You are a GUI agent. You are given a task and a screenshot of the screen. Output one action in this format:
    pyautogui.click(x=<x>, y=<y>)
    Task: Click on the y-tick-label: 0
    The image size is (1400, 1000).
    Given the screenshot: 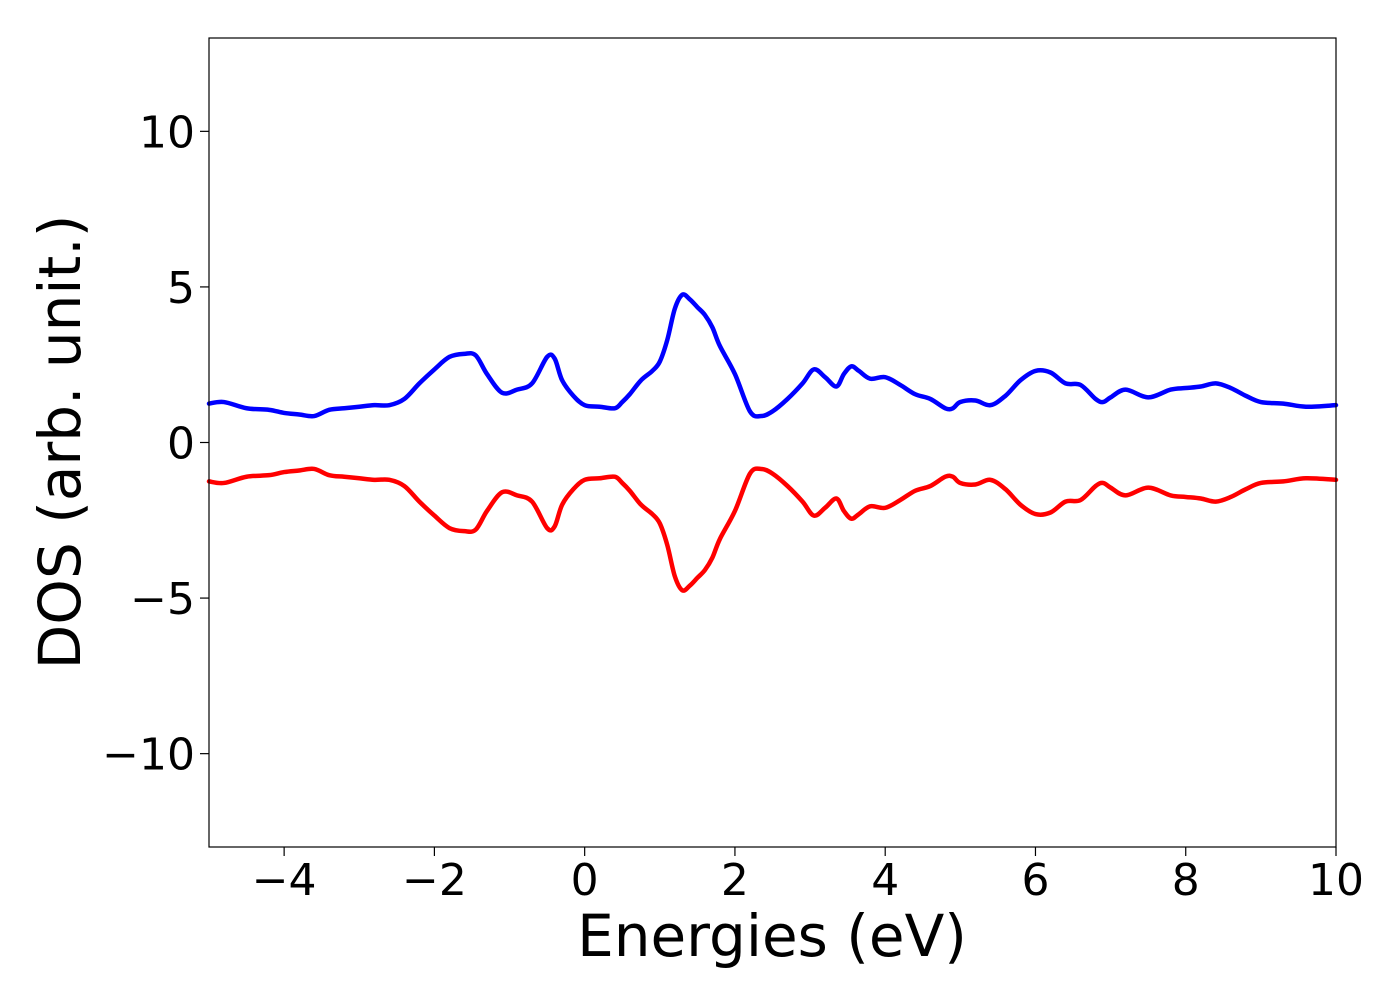 What is the action you would take?
    pyautogui.click(x=181, y=444)
    